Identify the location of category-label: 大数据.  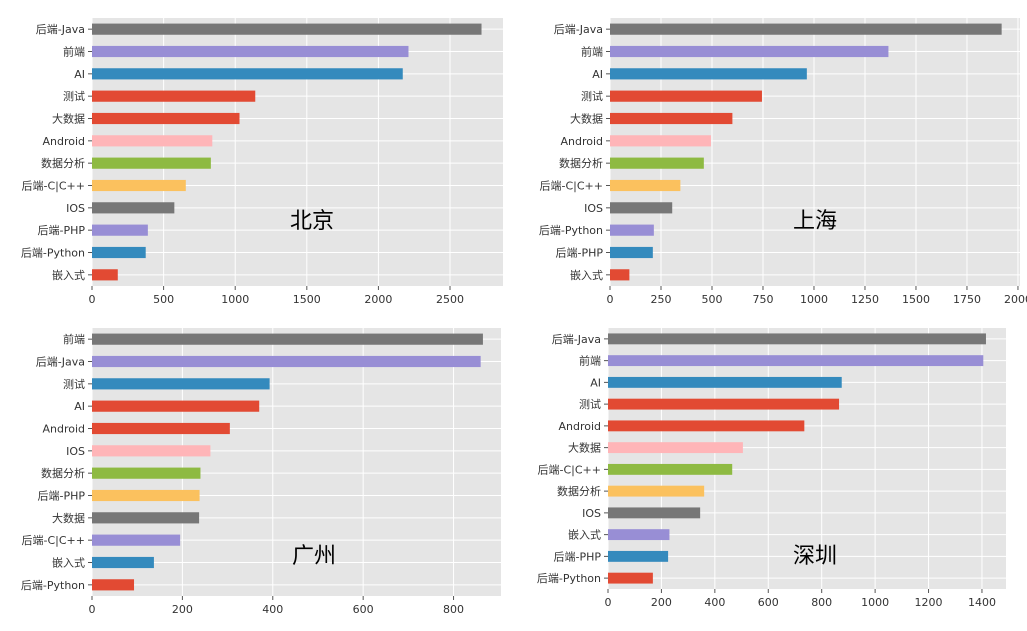
(68, 119).